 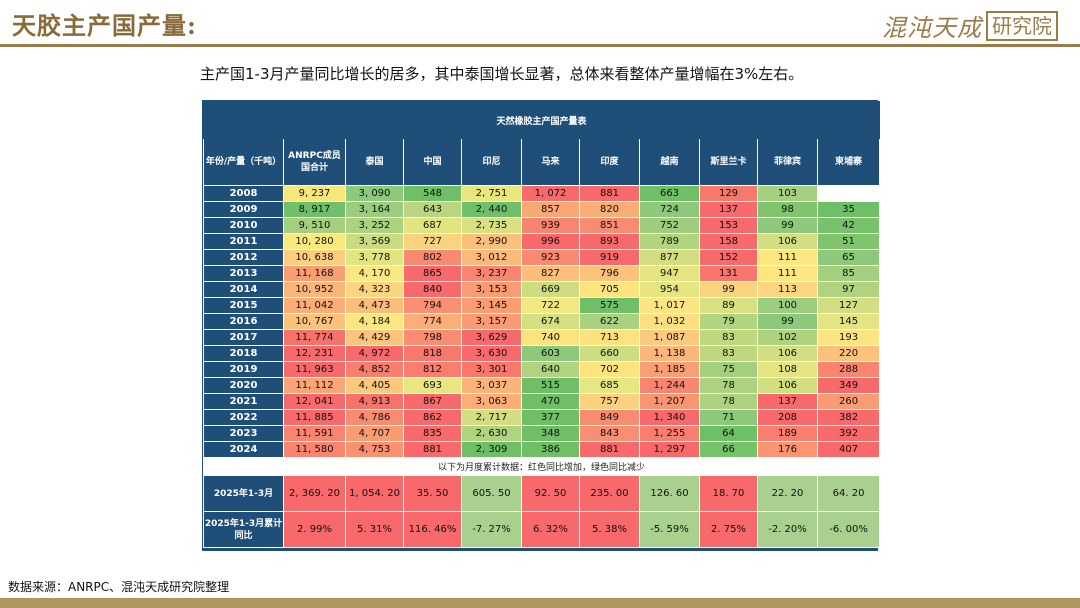 I want to click on column-header: 印尼, so click(x=491, y=162).